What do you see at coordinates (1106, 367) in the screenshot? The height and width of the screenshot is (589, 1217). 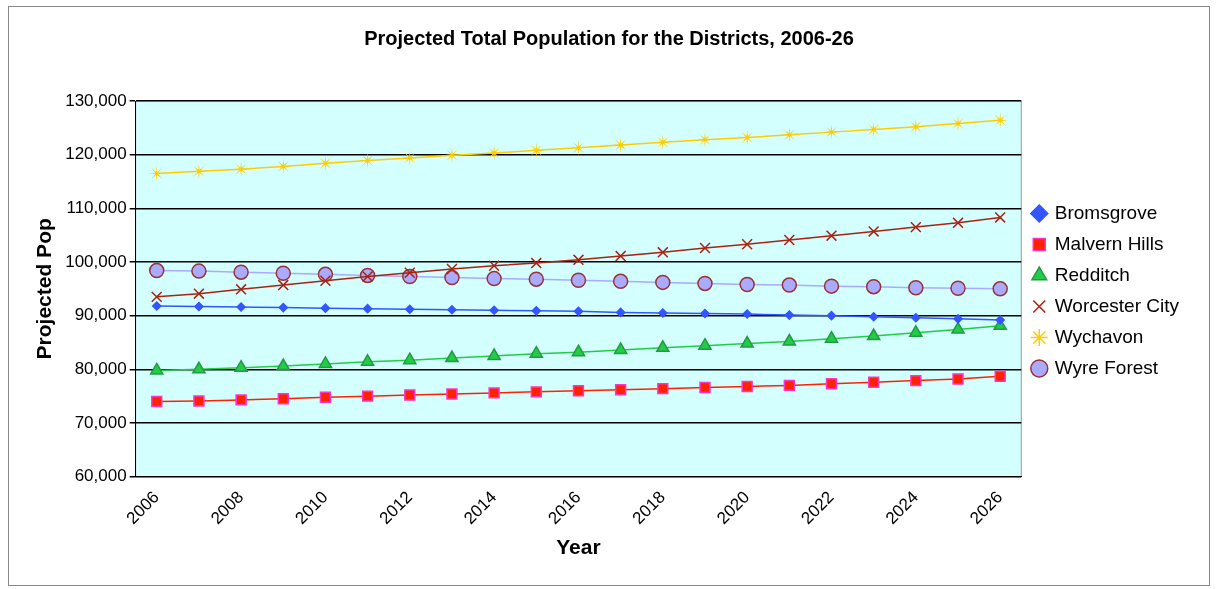 I see `legend-label: Wyre Forest` at bounding box center [1106, 367].